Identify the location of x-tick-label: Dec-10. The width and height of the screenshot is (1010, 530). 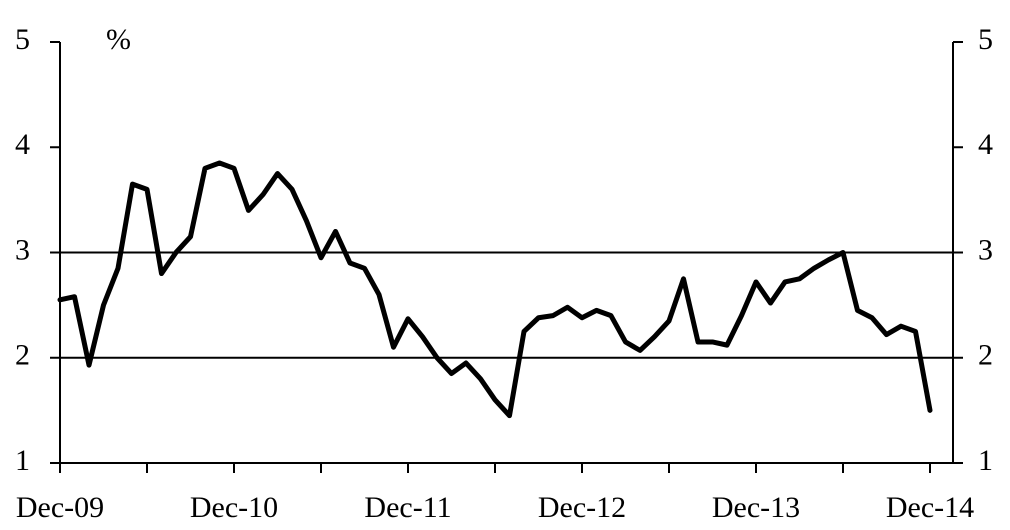
(234, 507).